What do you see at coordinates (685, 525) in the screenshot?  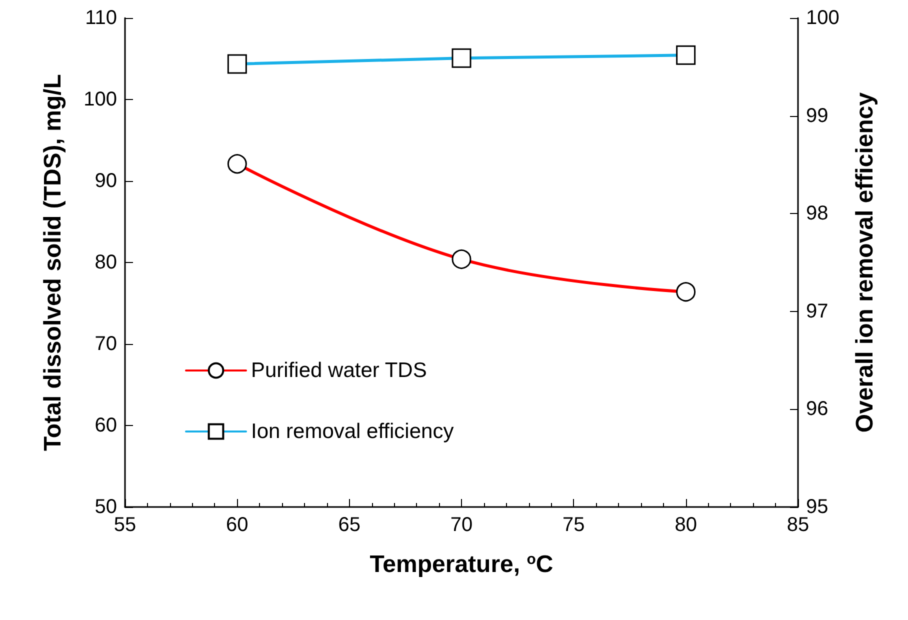 I see `x-tick-label: 80` at bounding box center [685, 525].